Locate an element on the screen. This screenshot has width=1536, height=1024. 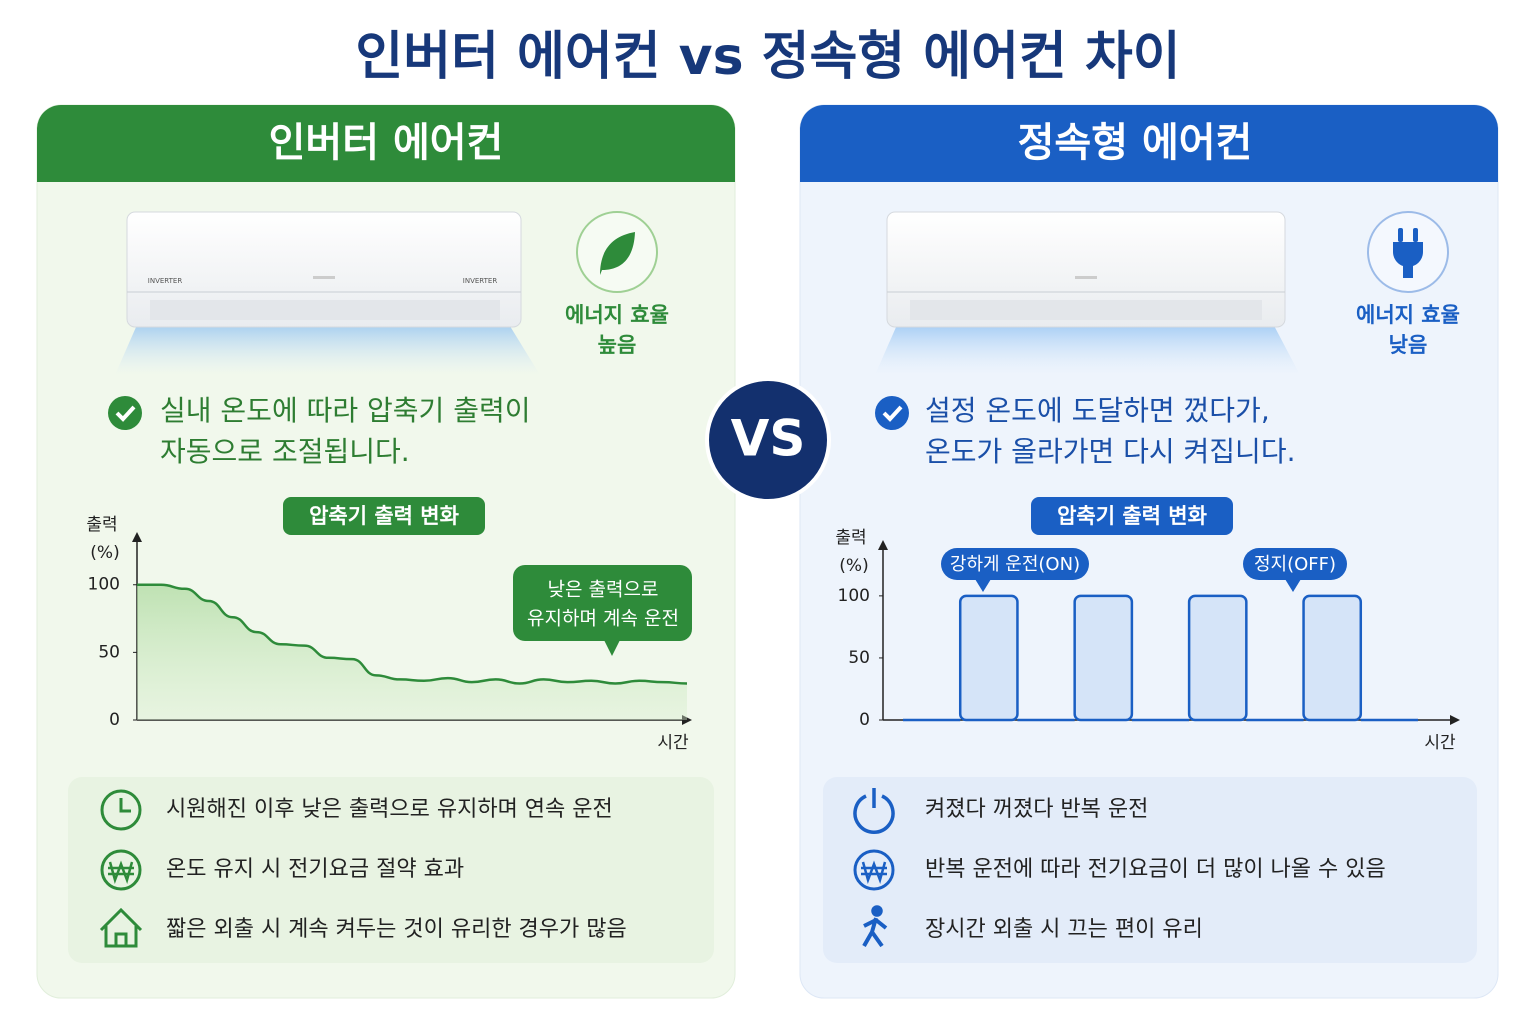
area is located at coordinates (412, 652).